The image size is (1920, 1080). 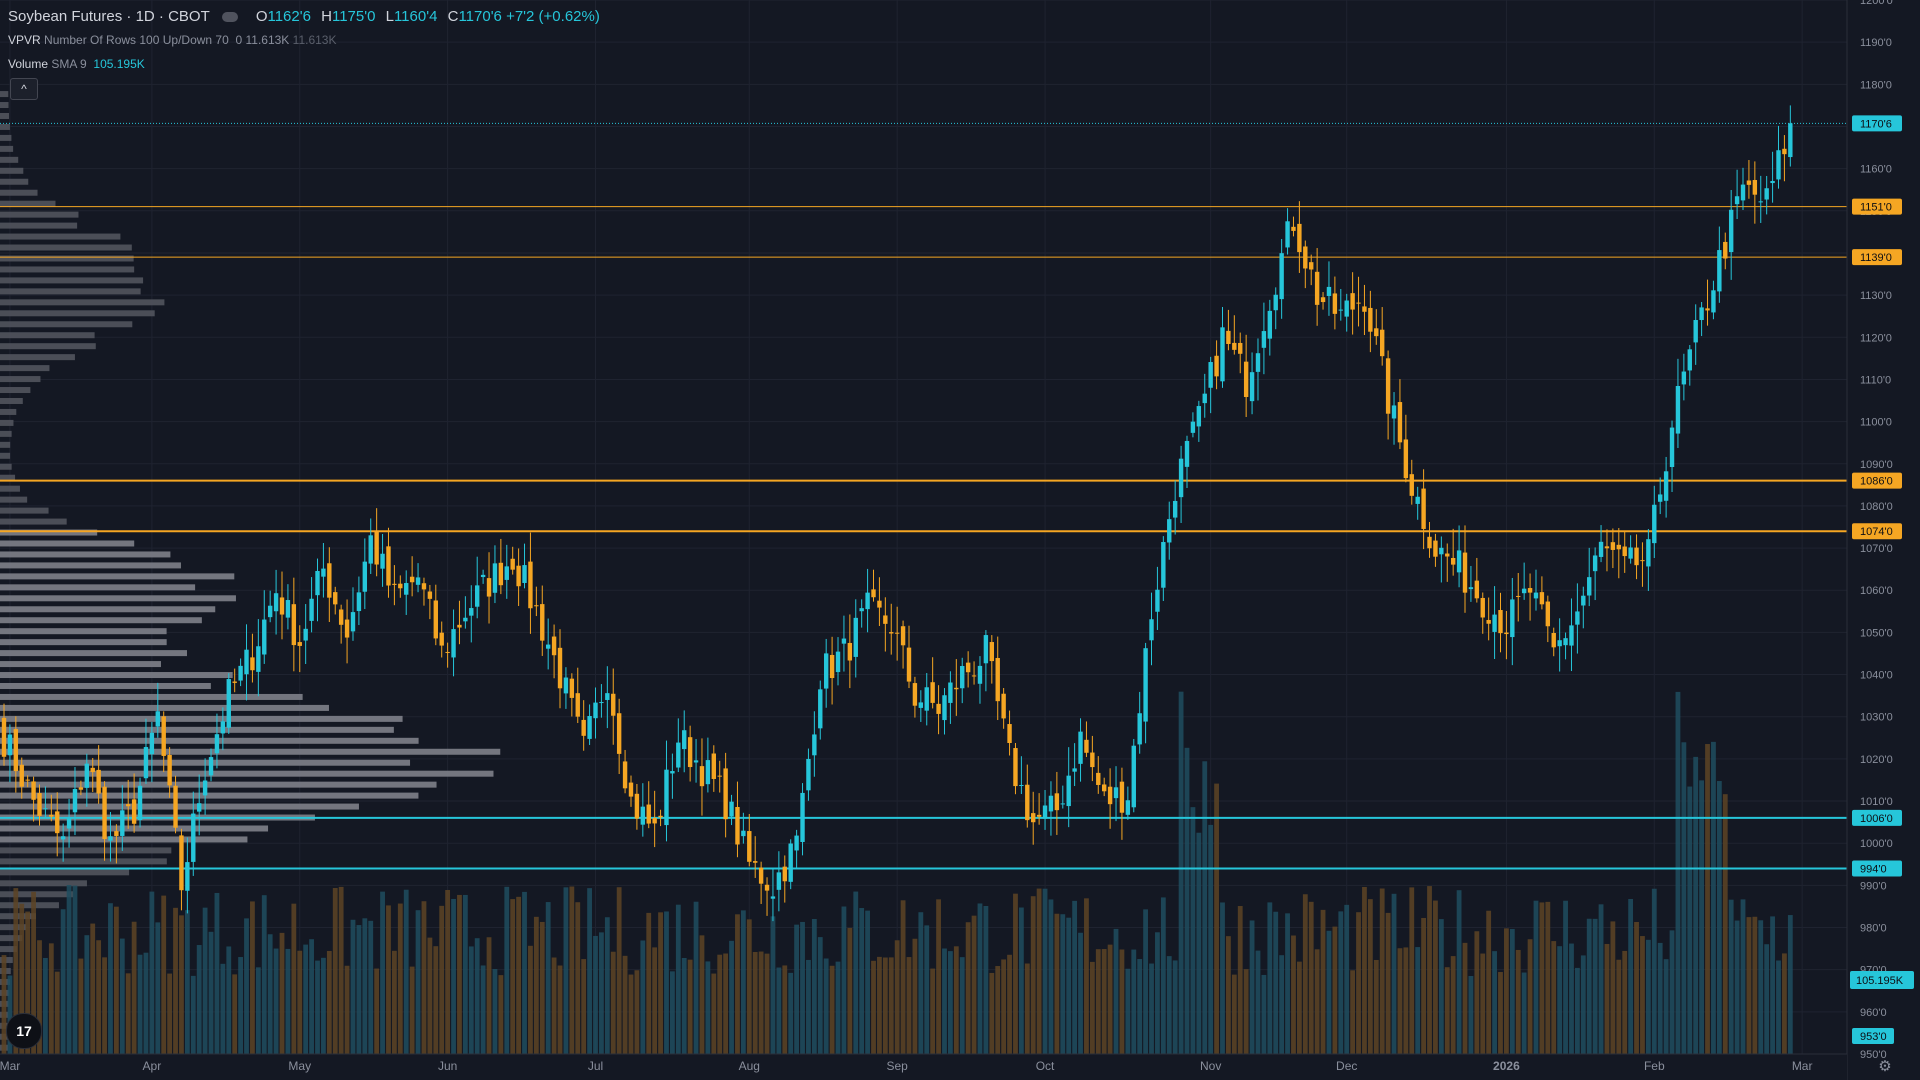 What do you see at coordinates (1654, 1066) in the screenshot?
I see `time-tick-label: Feb` at bounding box center [1654, 1066].